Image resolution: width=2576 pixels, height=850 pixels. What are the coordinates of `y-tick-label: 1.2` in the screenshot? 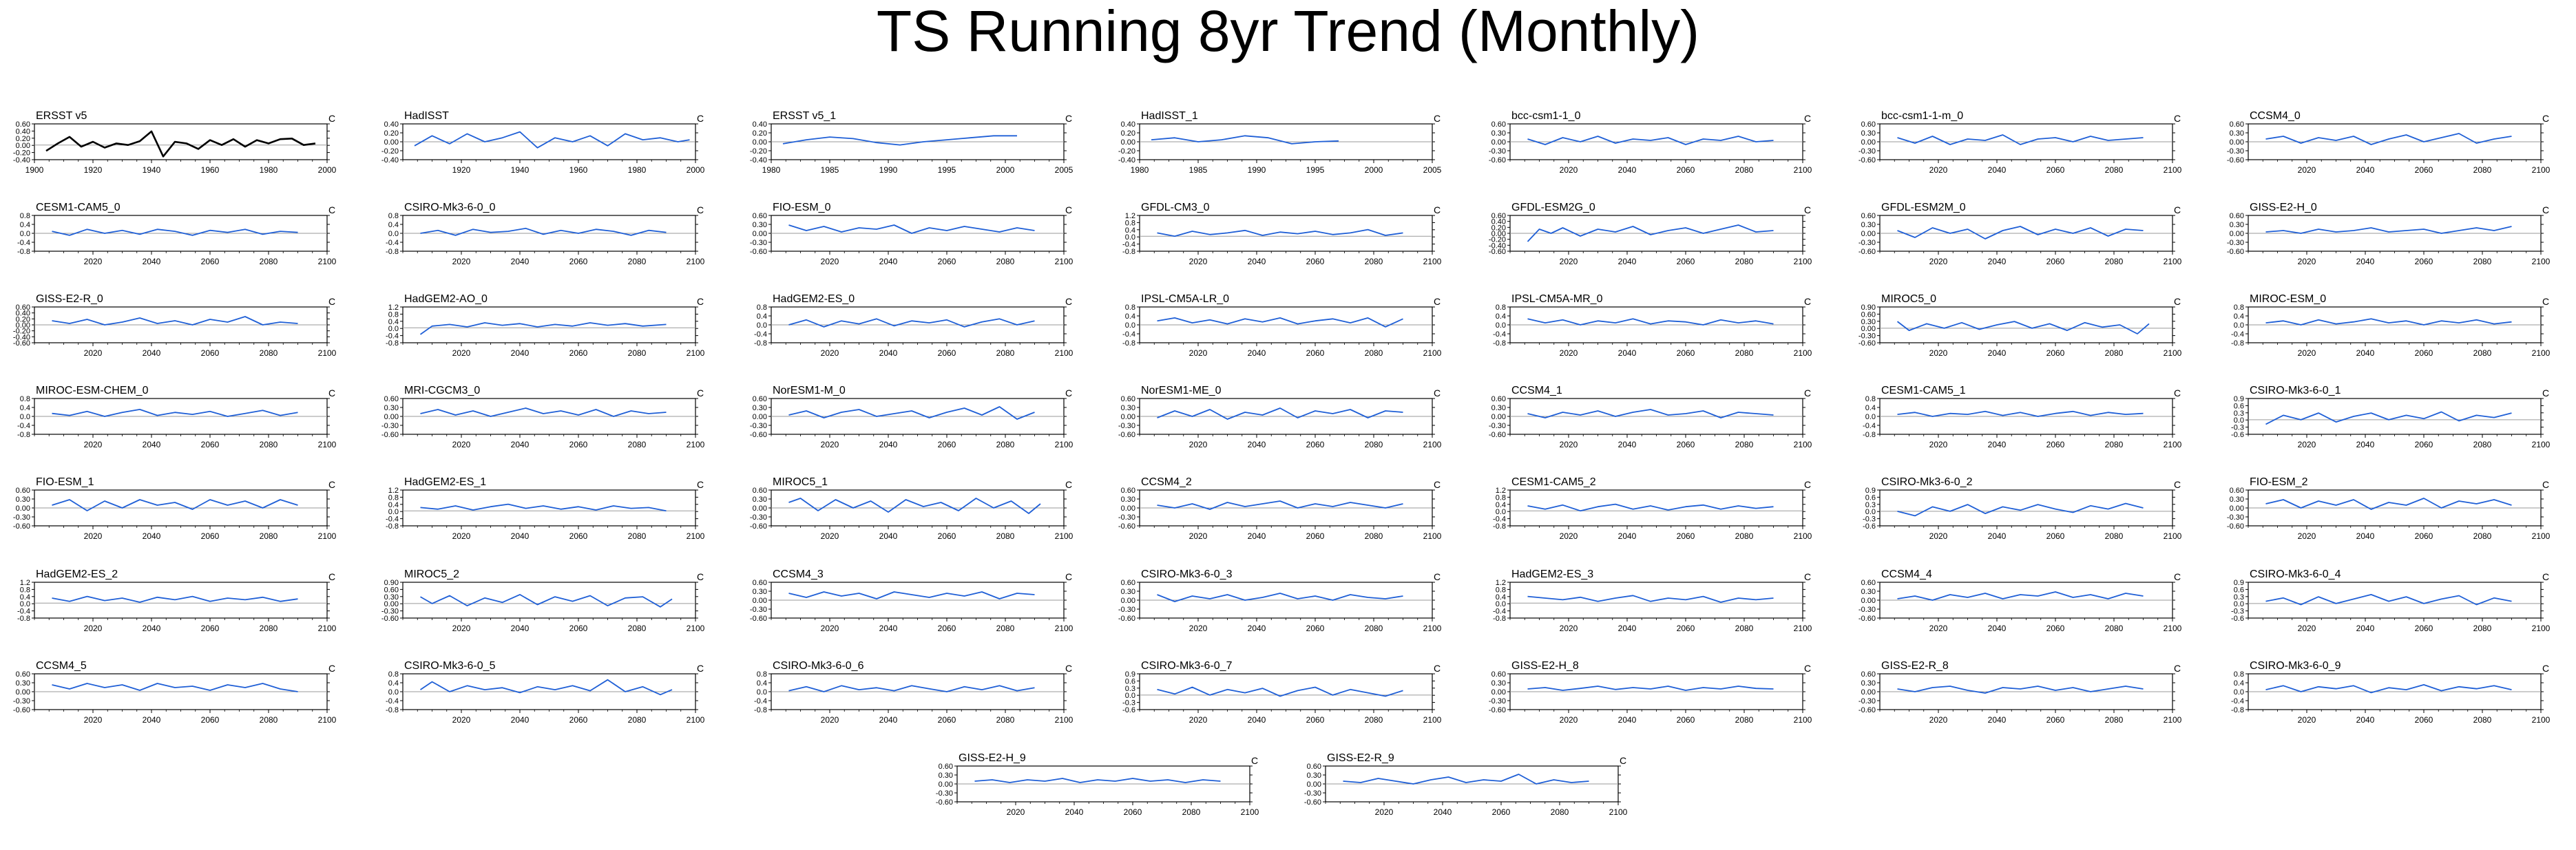 It's located at (25, 583).